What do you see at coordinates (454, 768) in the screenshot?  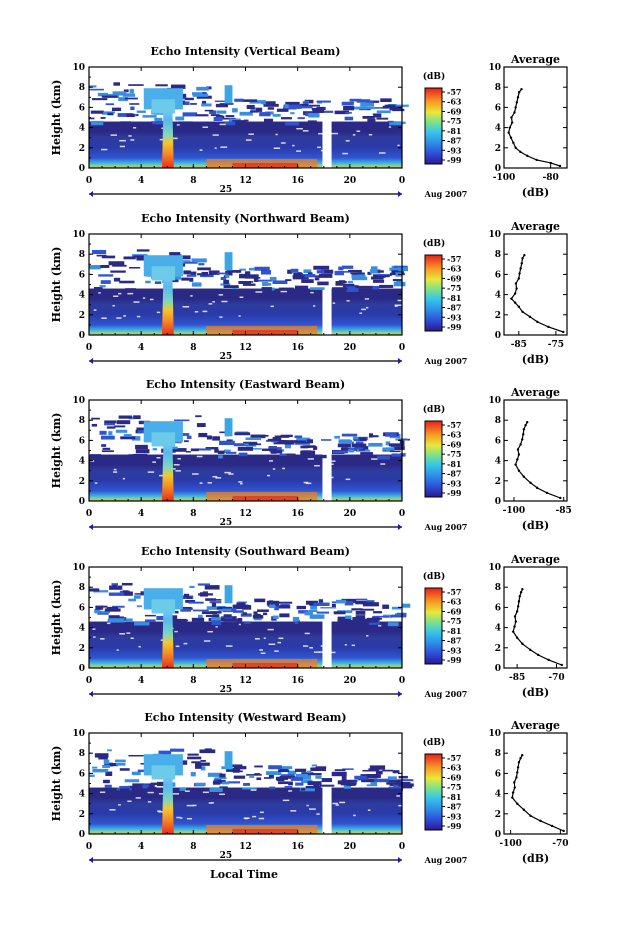 I see `colorbar-tick-label: -63` at bounding box center [454, 768].